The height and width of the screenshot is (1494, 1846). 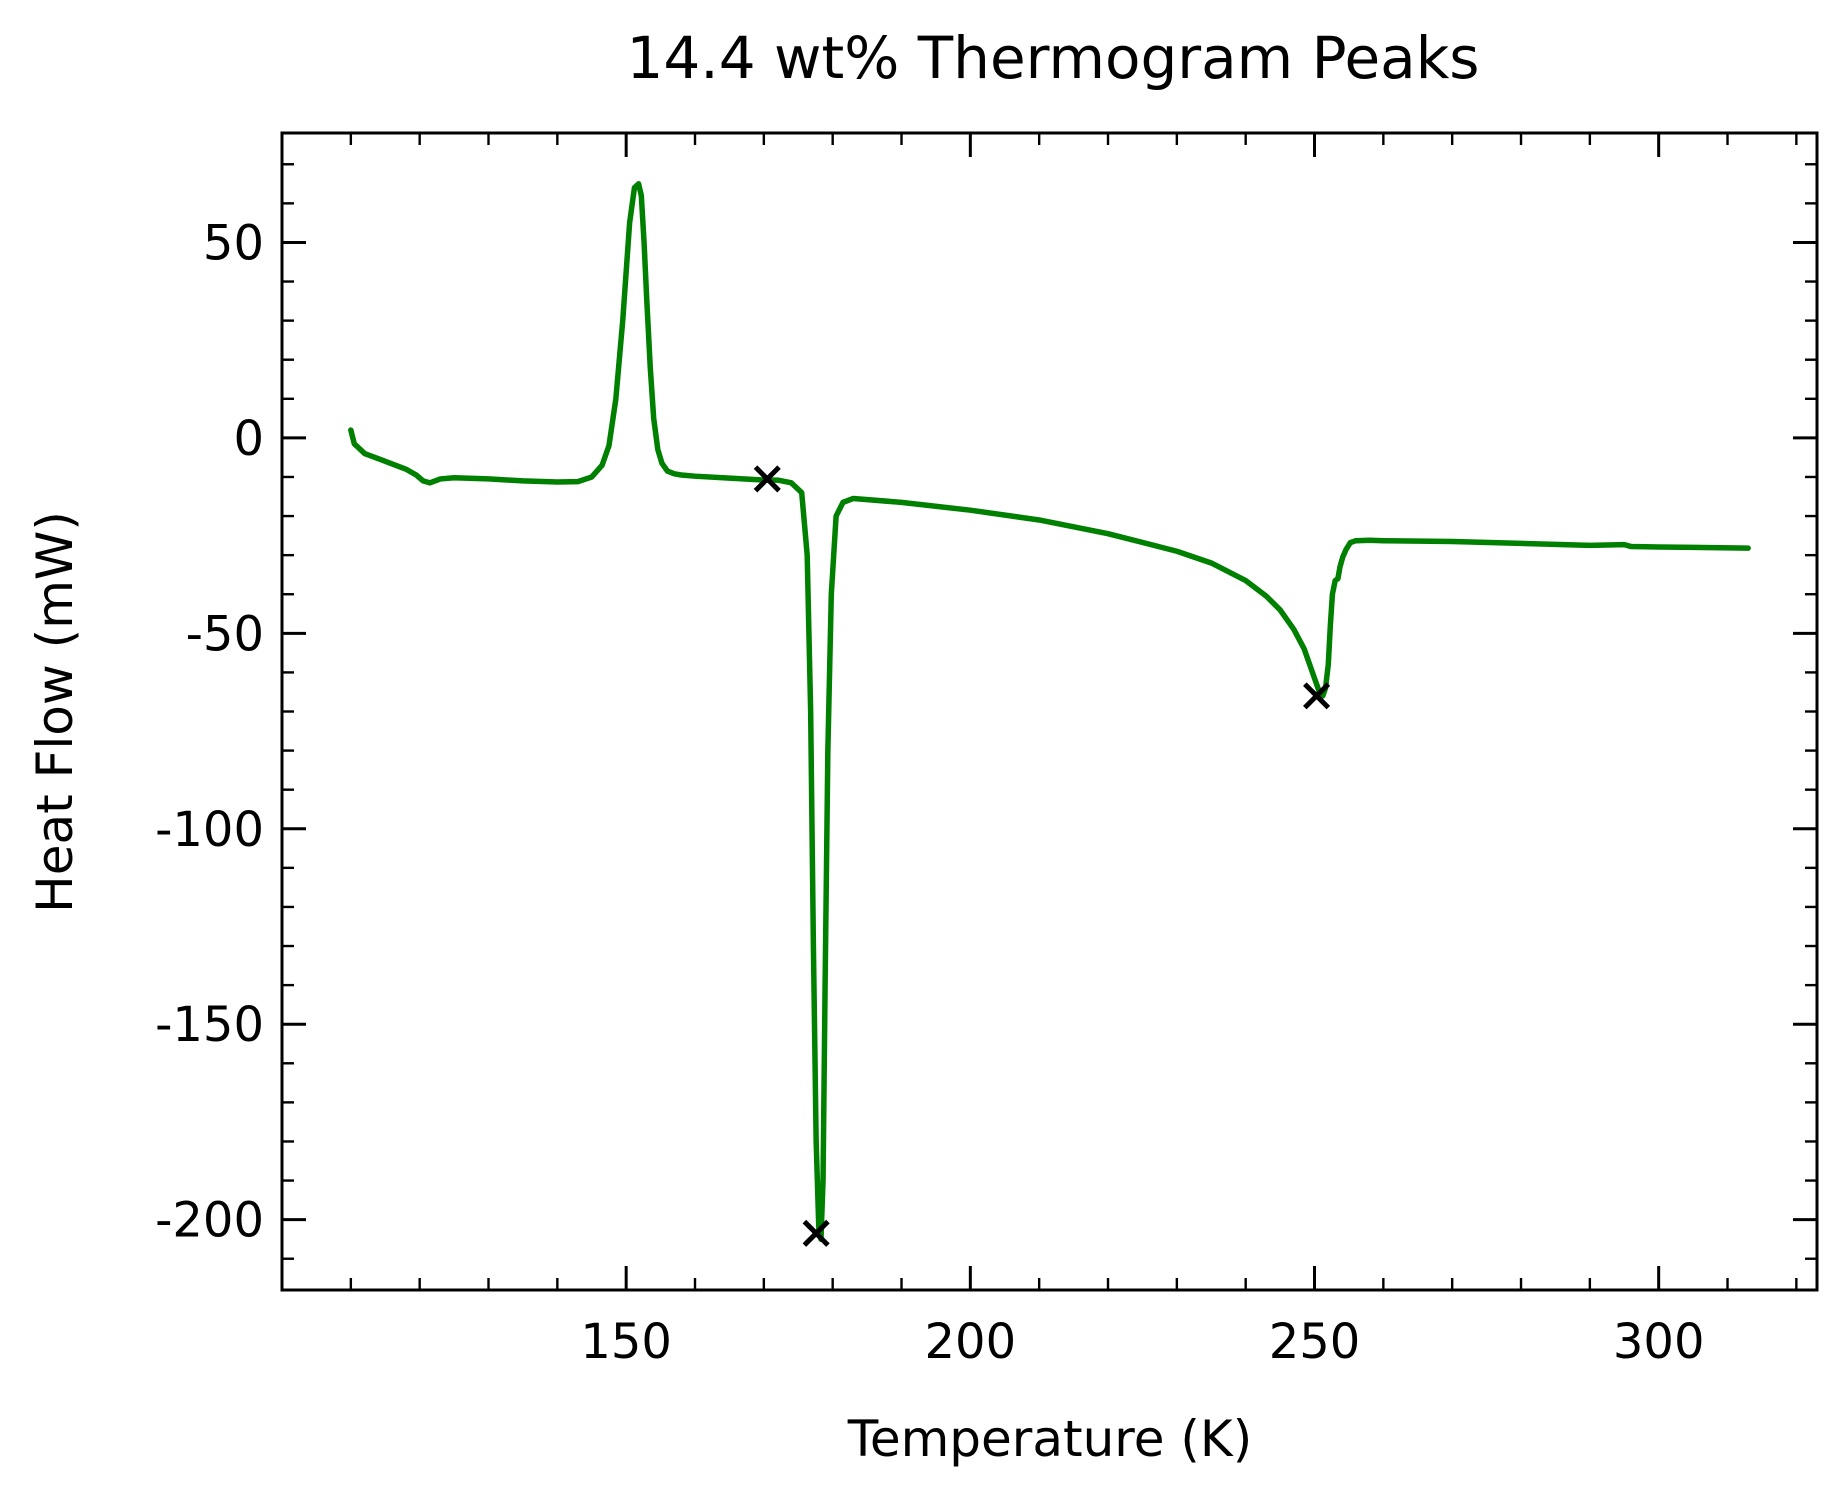 I want to click on y-axis-label: Heat Flow (mW), so click(x=55, y=712).